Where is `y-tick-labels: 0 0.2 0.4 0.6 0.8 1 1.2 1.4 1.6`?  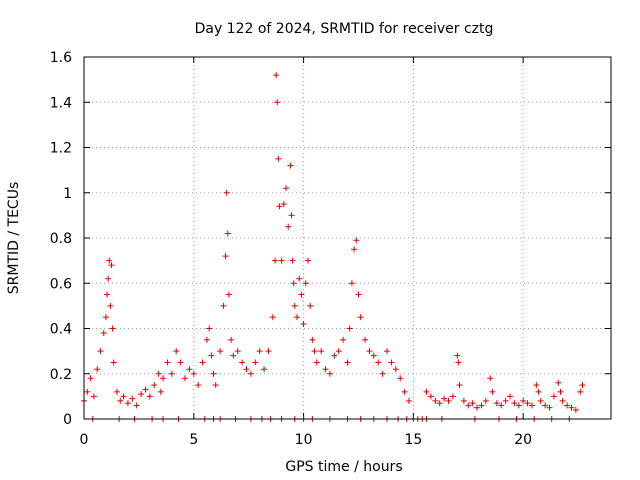
y-tick-labels: 0 0.2 0.4 0.6 0.8 1 1.2 1.4 1.6 is located at coordinates (61, 239).